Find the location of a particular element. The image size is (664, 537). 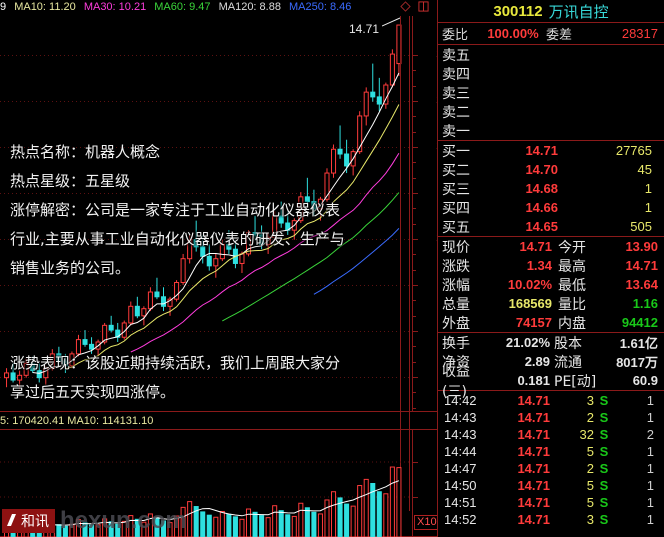

order-level-label: 卖三 is located at coordinates (456, 93).